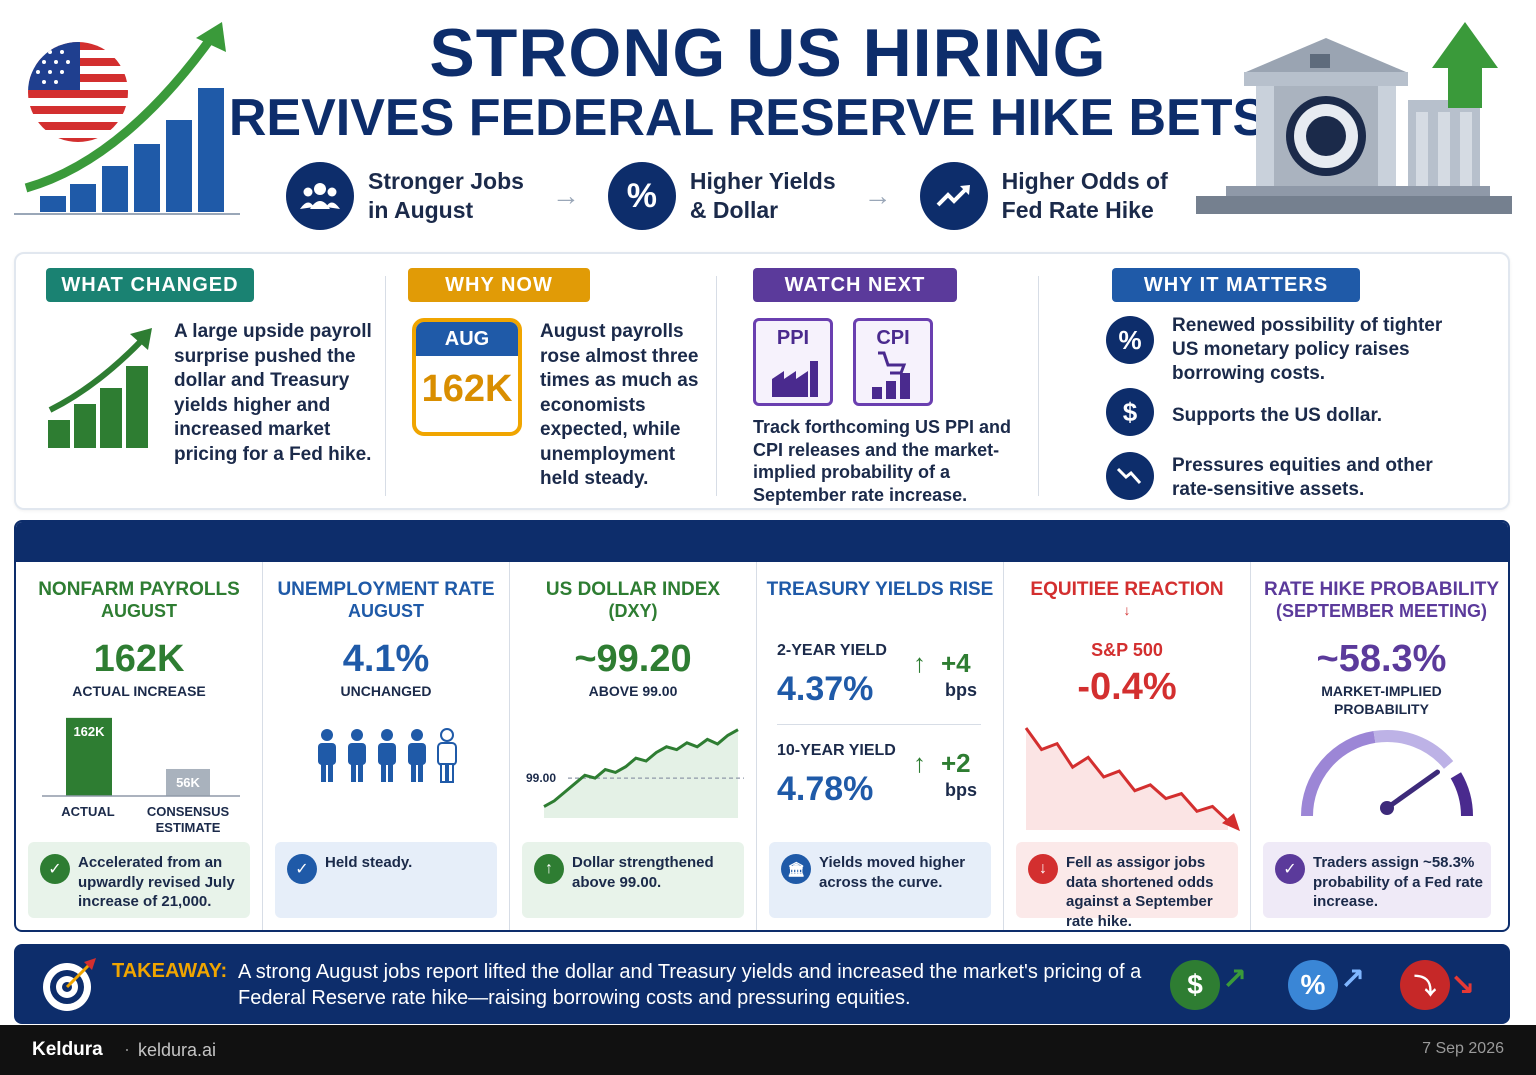 This screenshot has width=1536, height=1075. I want to click on growth-chart-icon, so click(100, 388).